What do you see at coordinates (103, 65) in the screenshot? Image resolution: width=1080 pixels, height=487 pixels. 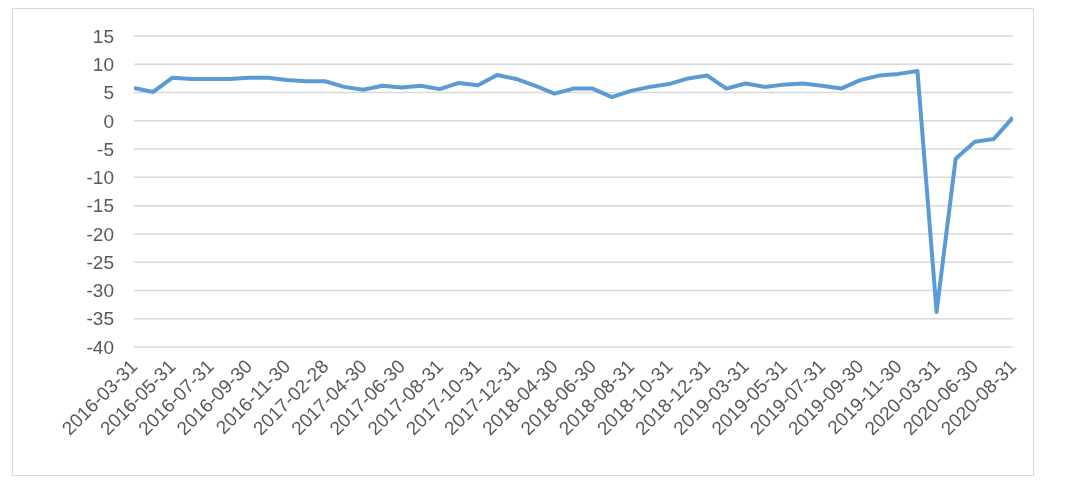 I see `y-tick-label: 10` at bounding box center [103, 65].